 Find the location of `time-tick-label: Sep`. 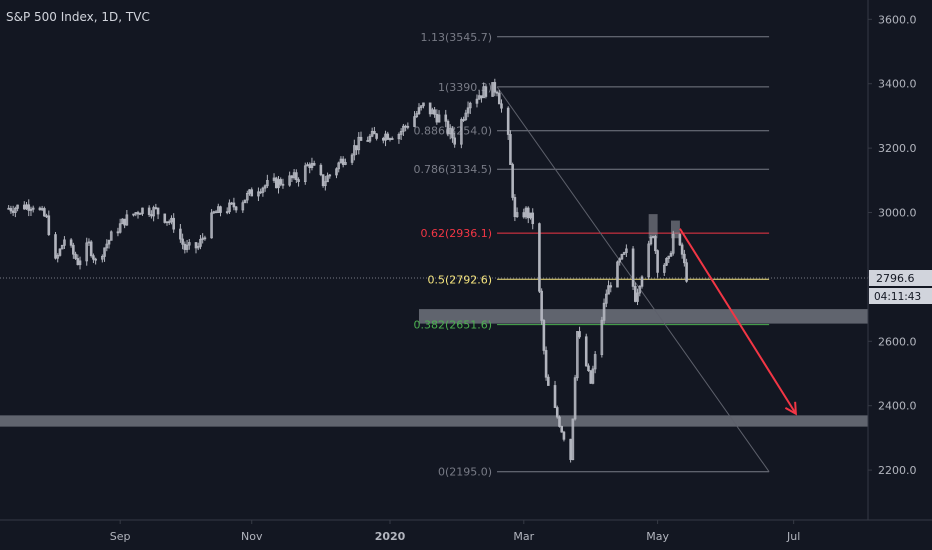

time-tick-label: Sep is located at coordinates (120, 536).